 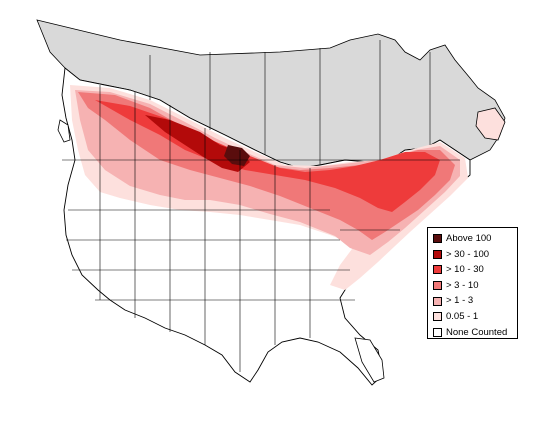 I want to click on legend-label: None Counted, so click(x=477, y=332).